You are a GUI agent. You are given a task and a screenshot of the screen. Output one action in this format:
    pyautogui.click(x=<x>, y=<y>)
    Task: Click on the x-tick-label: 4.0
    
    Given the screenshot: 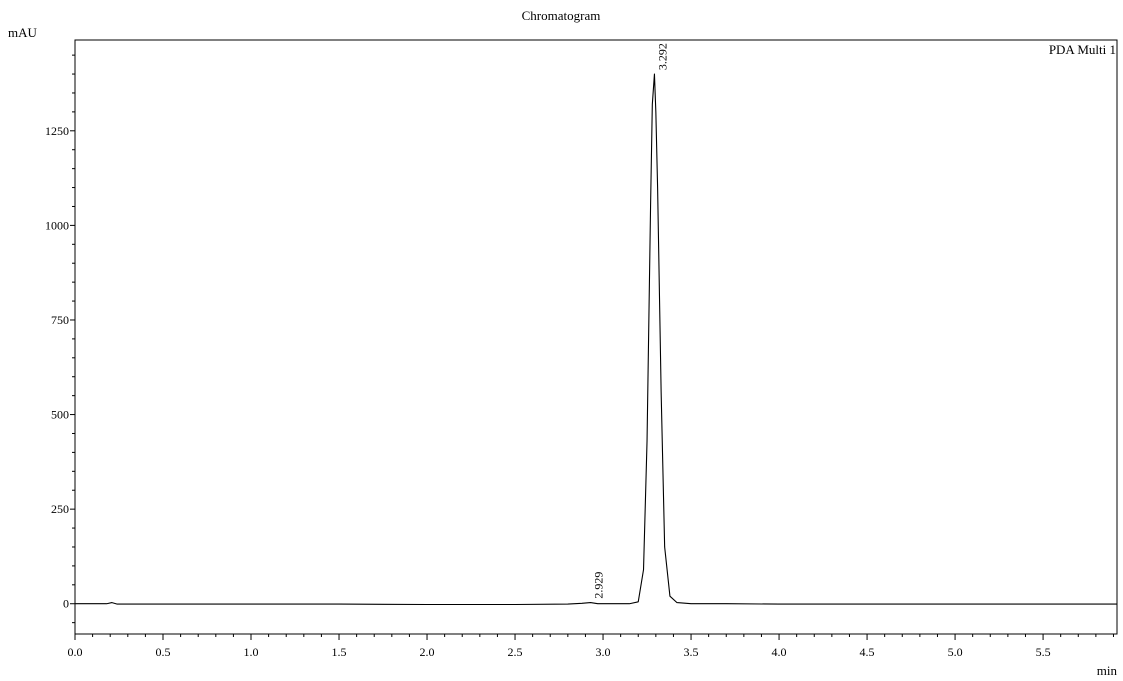 What is the action you would take?
    pyautogui.click(x=779, y=652)
    